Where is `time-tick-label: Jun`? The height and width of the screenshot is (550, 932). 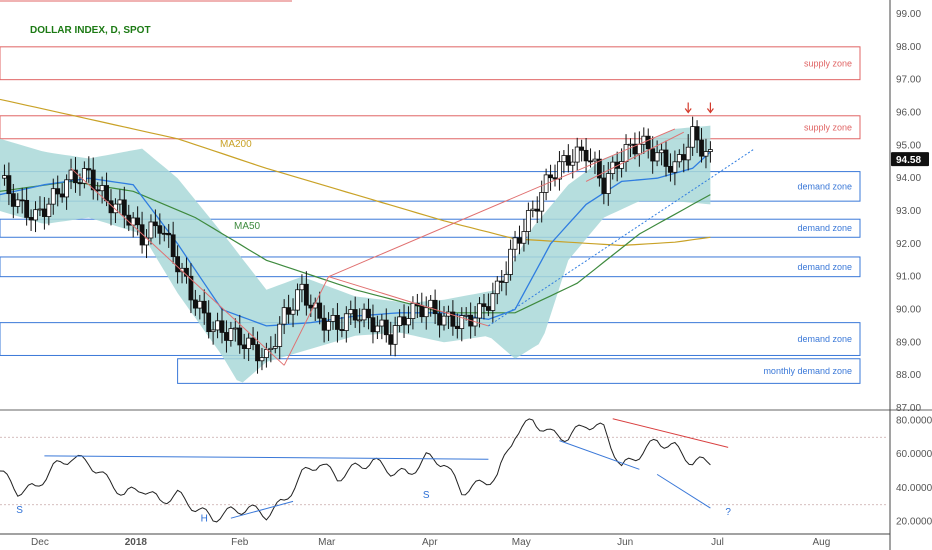 time-tick-label: Jun is located at coordinates (625, 542).